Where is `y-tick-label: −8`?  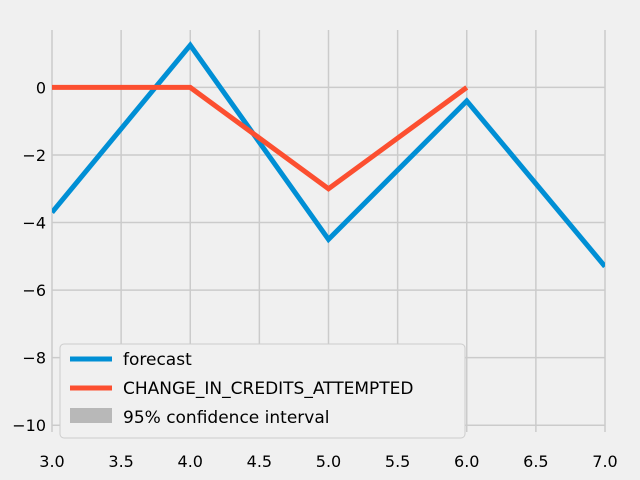 y-tick-label: −8 is located at coordinates (34, 358).